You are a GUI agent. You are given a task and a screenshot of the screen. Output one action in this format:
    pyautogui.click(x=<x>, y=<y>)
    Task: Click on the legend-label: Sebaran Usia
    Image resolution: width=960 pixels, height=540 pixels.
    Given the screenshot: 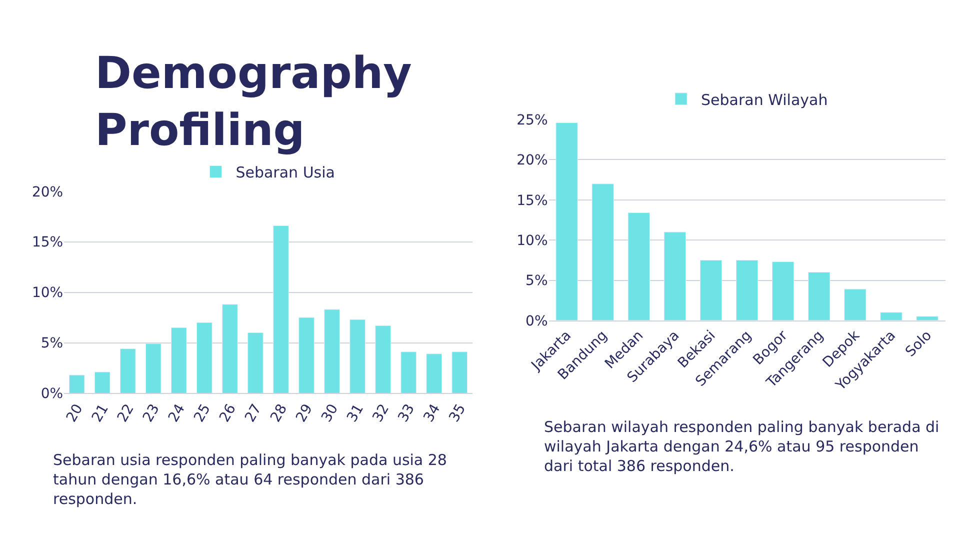 What is the action you would take?
    pyautogui.click(x=285, y=173)
    